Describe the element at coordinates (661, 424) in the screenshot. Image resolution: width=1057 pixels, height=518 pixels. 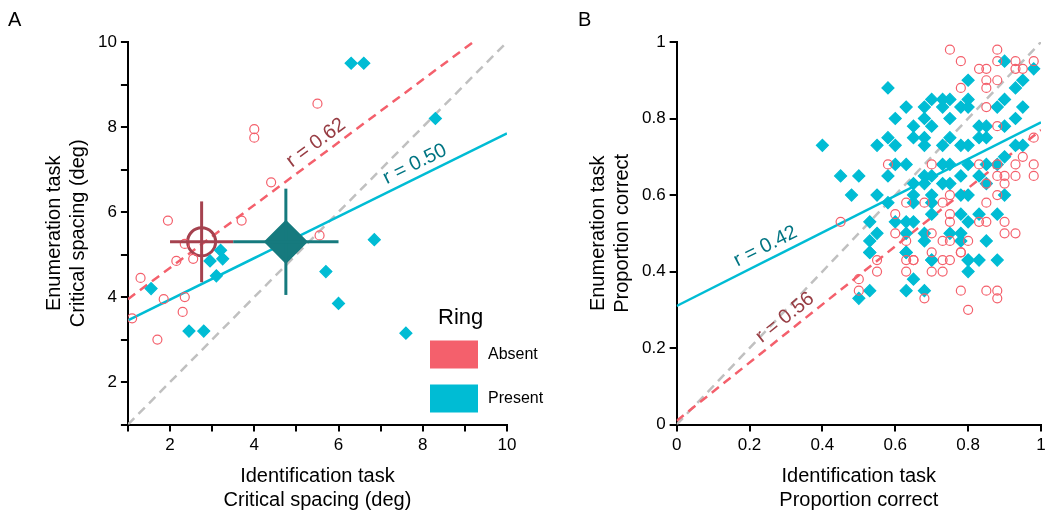
I see `y-tick-label: 0` at that location.